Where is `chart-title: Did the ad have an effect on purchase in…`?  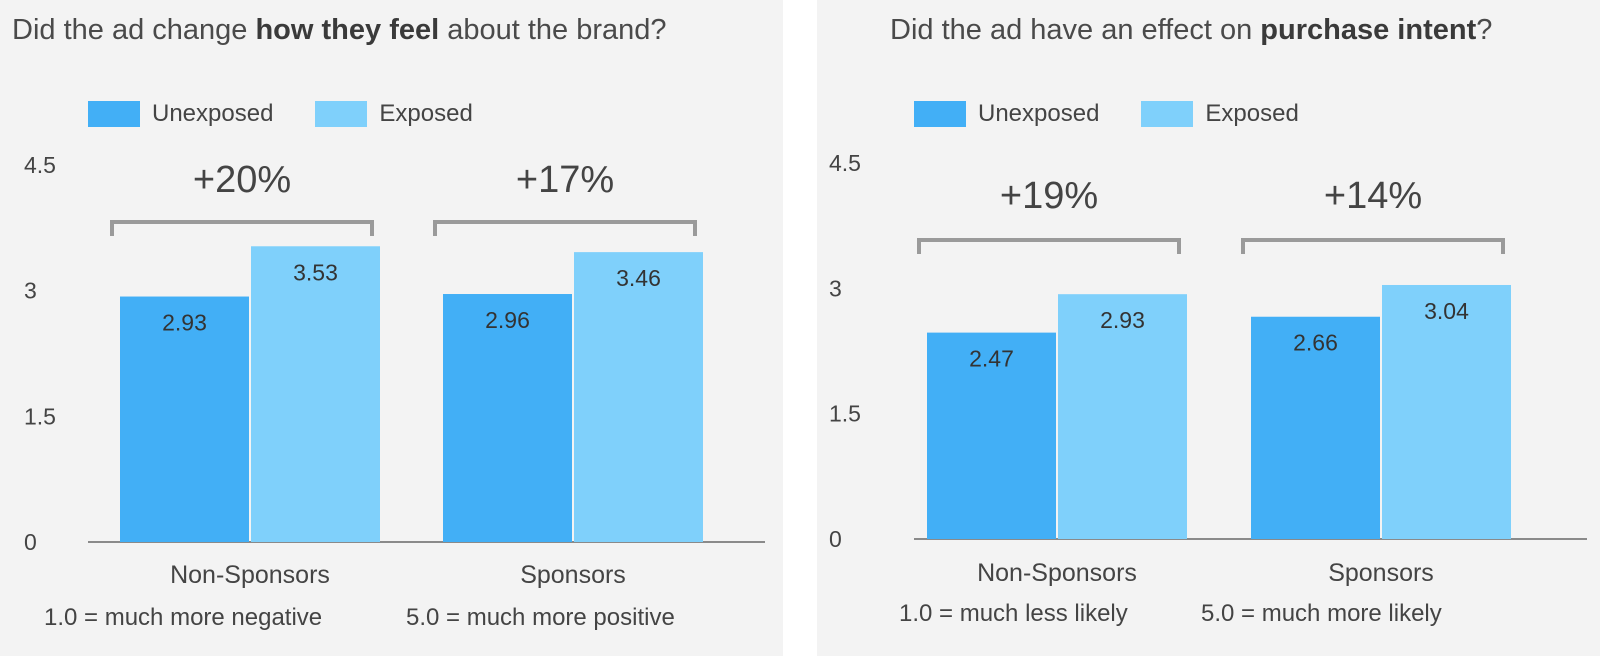
chart-title: Did the ad have an effect on purchase in… is located at coordinates (1208, 30).